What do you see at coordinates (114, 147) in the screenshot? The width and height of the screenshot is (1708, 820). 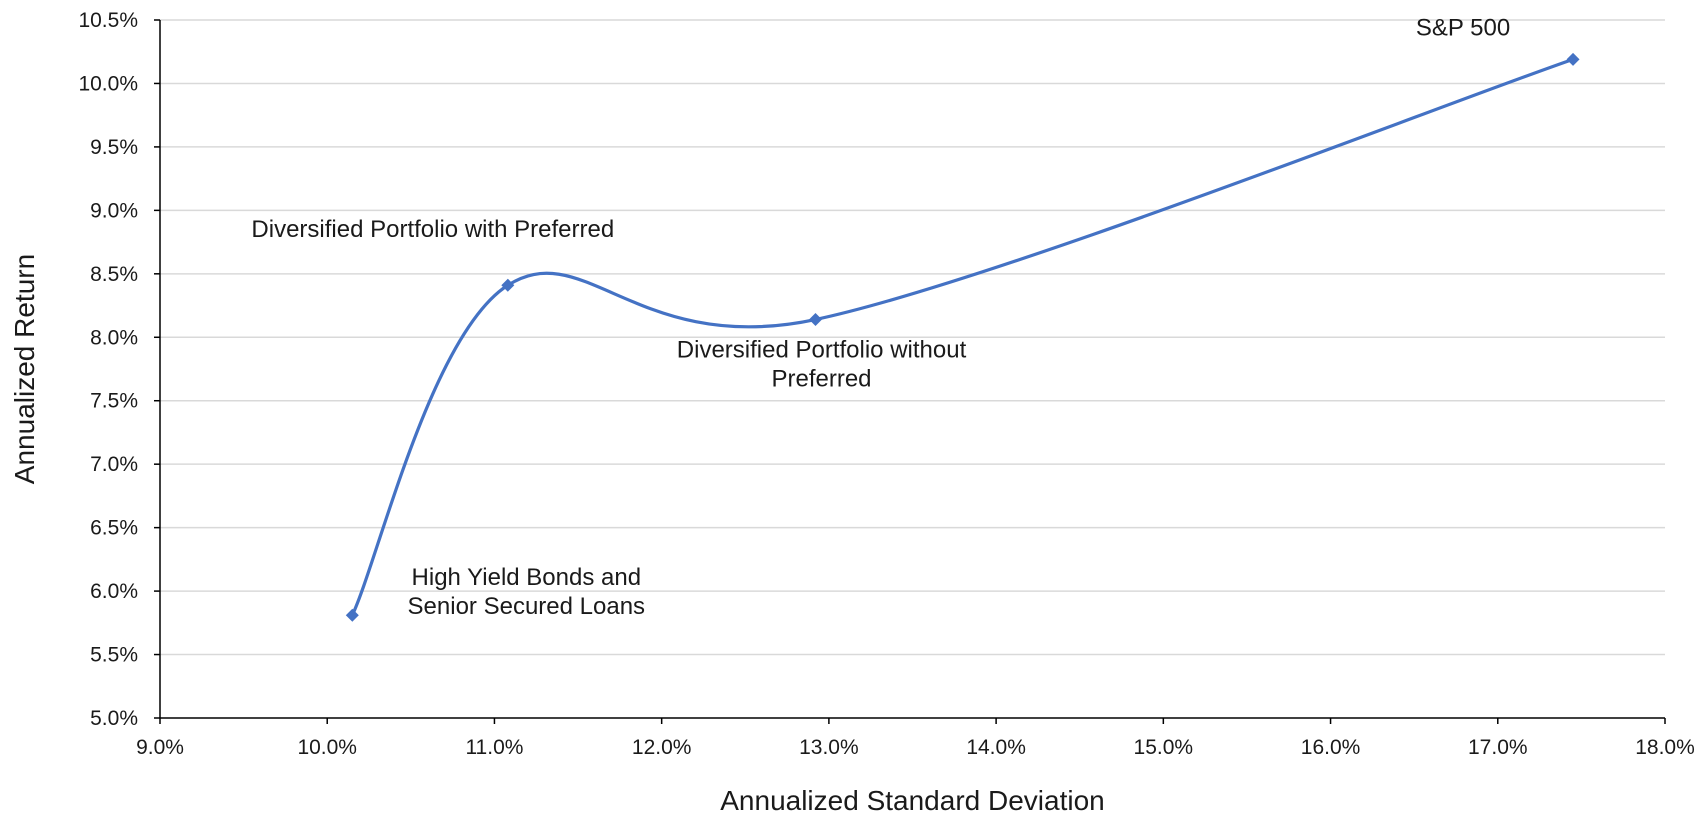 I see `y-tick-label: 9.5%` at bounding box center [114, 147].